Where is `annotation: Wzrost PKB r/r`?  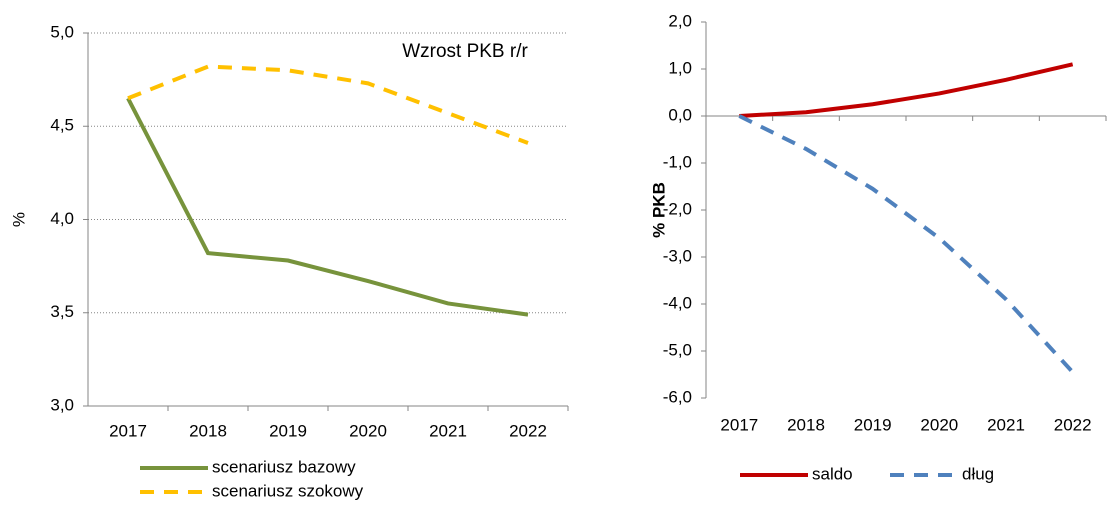
annotation: Wzrost PKB r/r is located at coordinates (465, 51).